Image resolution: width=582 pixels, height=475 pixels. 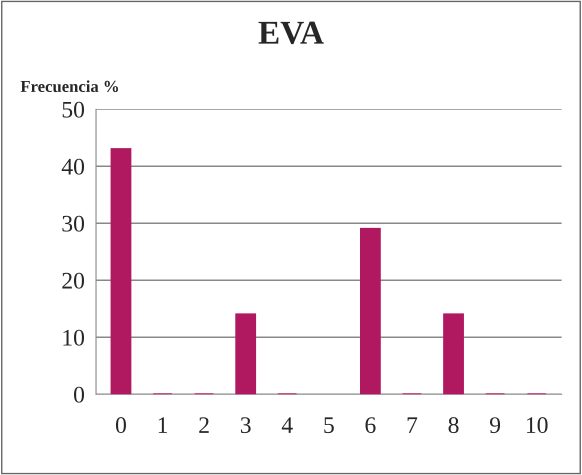 I want to click on y-tick-label: 40, so click(x=73, y=166).